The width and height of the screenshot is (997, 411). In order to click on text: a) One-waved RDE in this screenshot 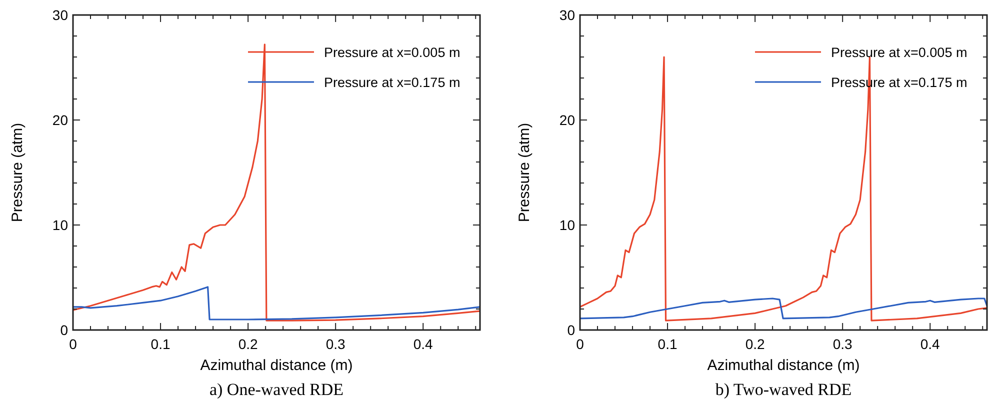, I will do `click(276, 389)`.